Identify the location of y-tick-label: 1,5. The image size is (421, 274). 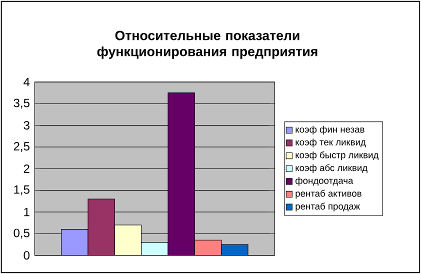
(22, 190).